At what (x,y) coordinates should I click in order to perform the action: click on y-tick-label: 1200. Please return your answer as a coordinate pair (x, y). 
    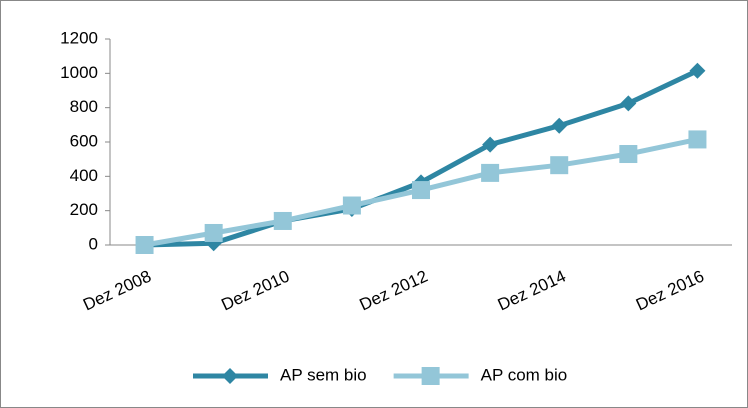
    Looking at the image, I should click on (79, 37).